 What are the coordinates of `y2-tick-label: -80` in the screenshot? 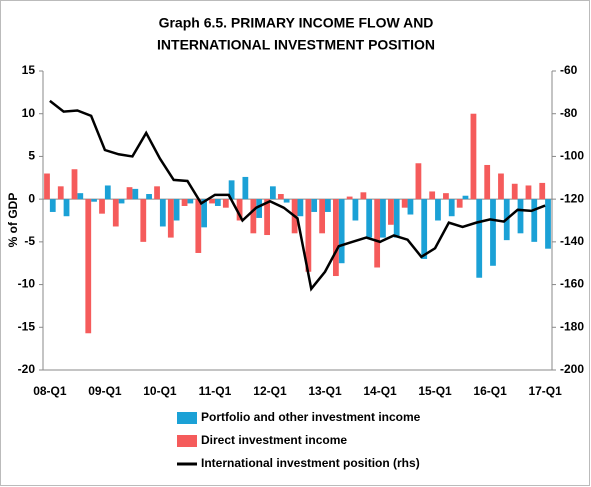 It's located at (569, 113).